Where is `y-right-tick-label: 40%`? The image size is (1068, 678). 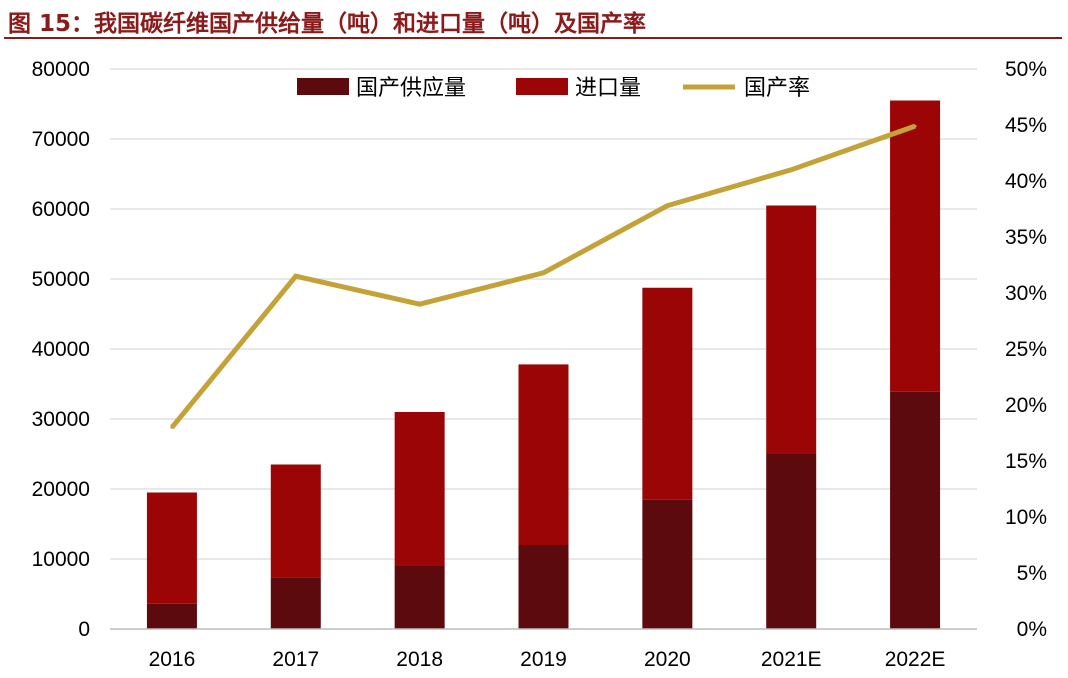
y-right-tick-label: 40% is located at coordinates (1026, 181).